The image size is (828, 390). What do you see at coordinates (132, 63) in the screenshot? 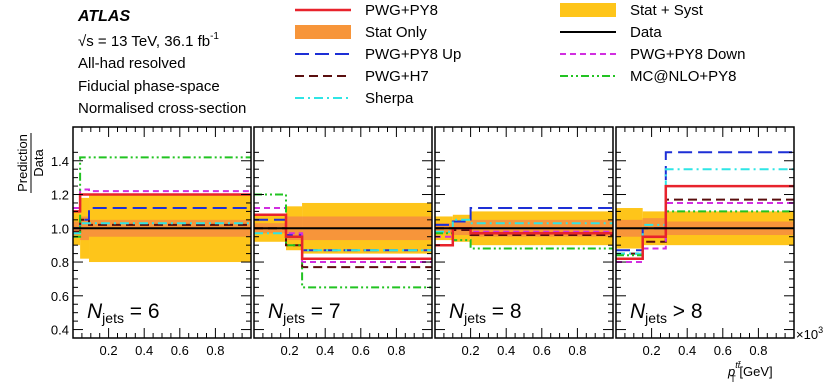
I see `header-line-1: All-had resolved` at bounding box center [132, 63].